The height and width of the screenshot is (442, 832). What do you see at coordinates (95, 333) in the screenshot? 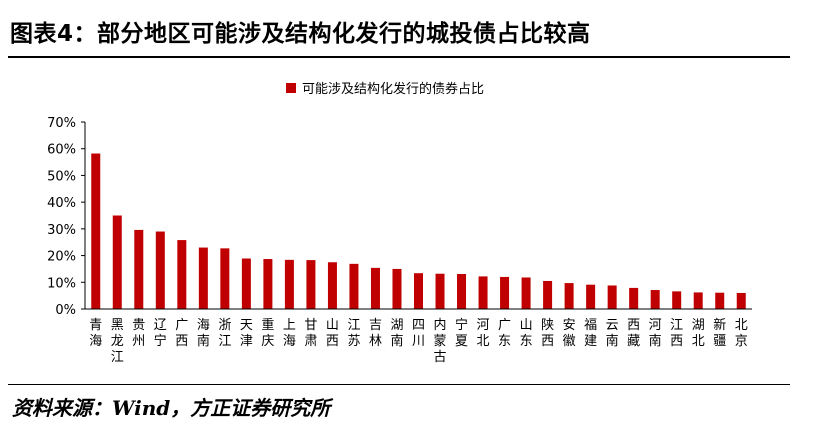
I see `x-tick-label: 青海` at bounding box center [95, 333].